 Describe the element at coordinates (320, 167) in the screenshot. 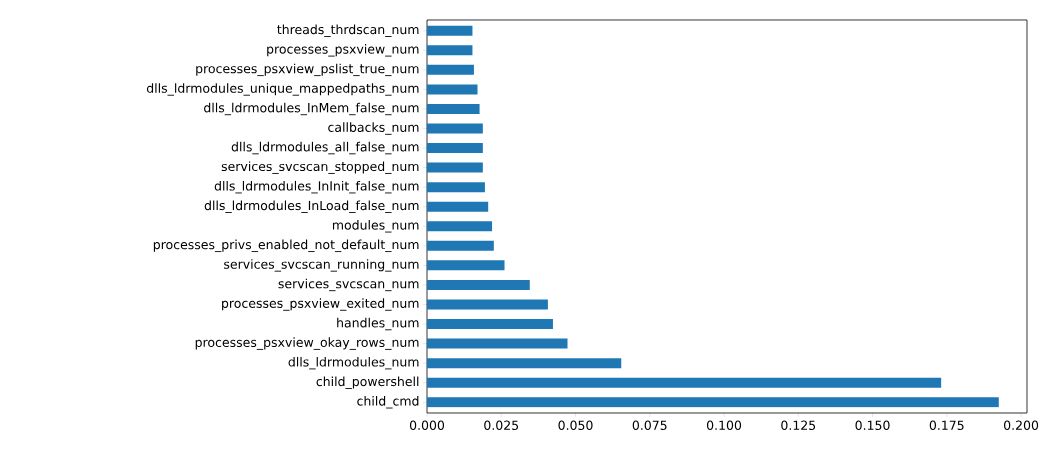

I see `y-tick-label: services_svcscan_stopped_num` at that location.